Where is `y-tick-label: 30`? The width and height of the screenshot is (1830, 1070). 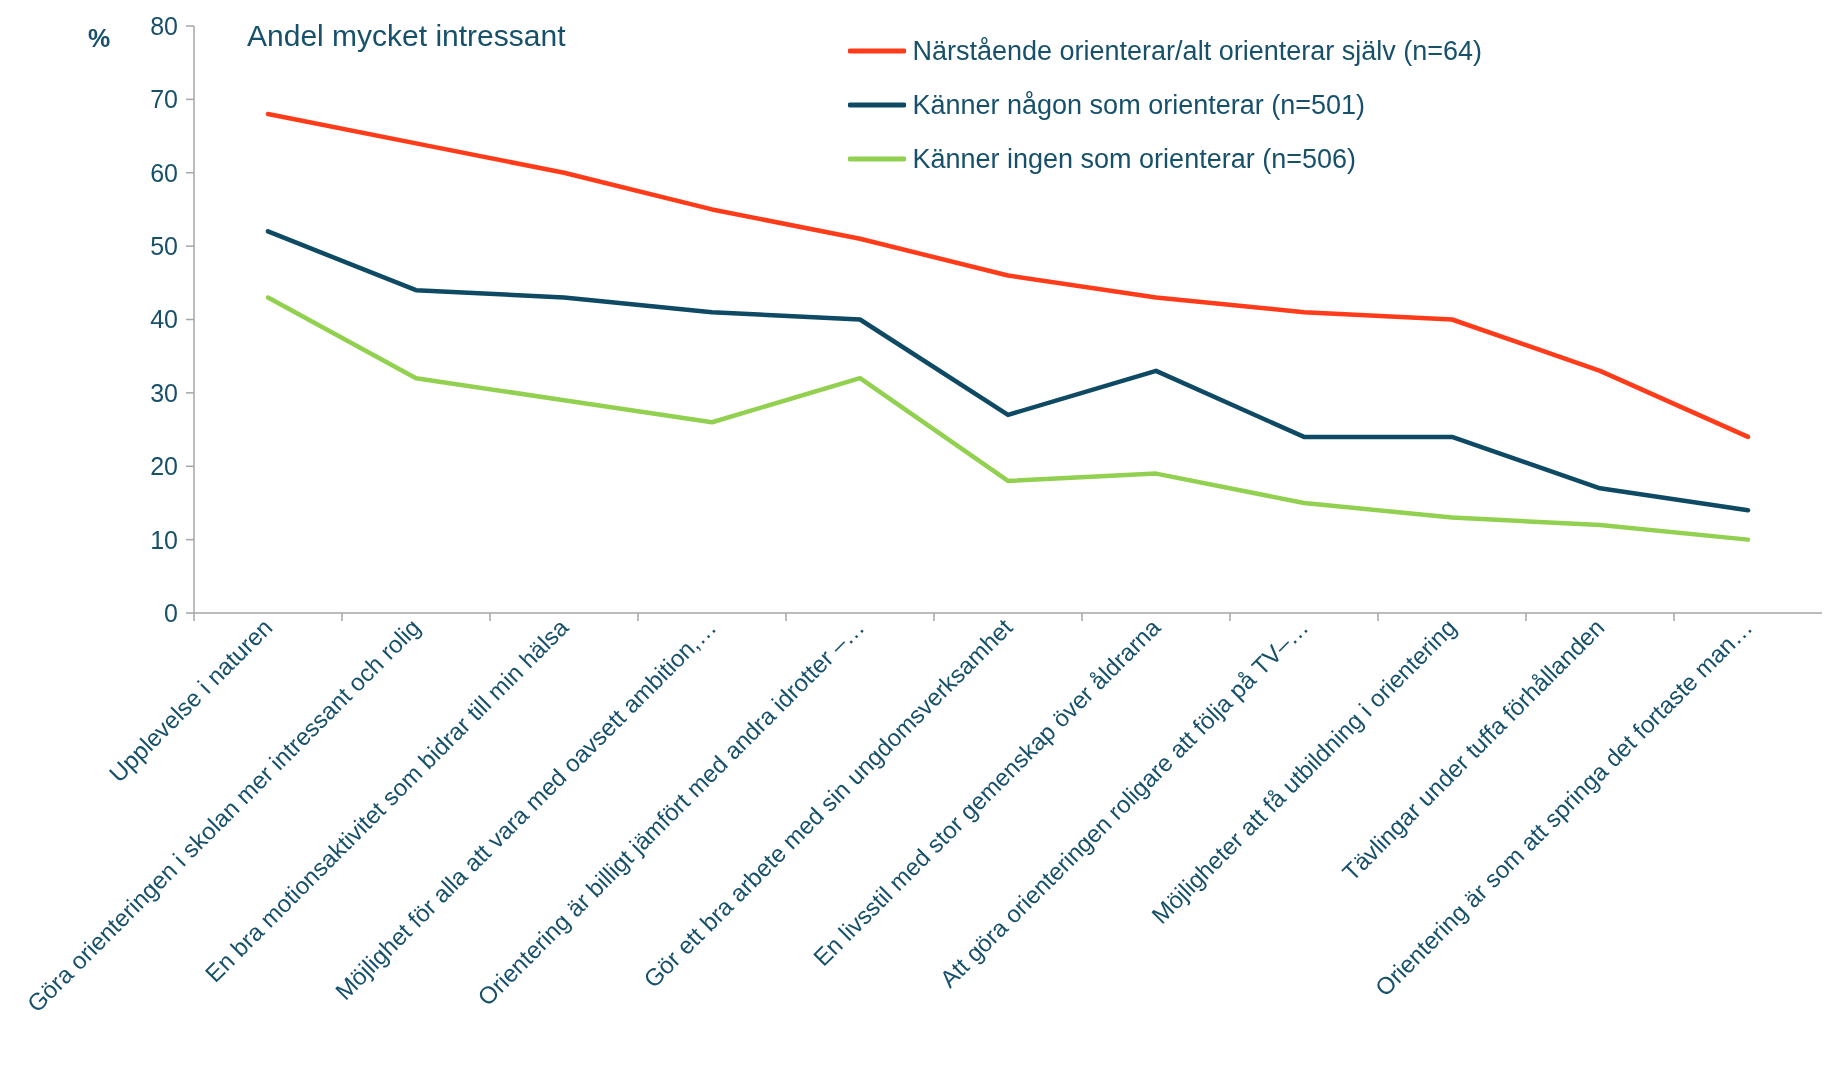
y-tick-label: 30 is located at coordinates (164, 392).